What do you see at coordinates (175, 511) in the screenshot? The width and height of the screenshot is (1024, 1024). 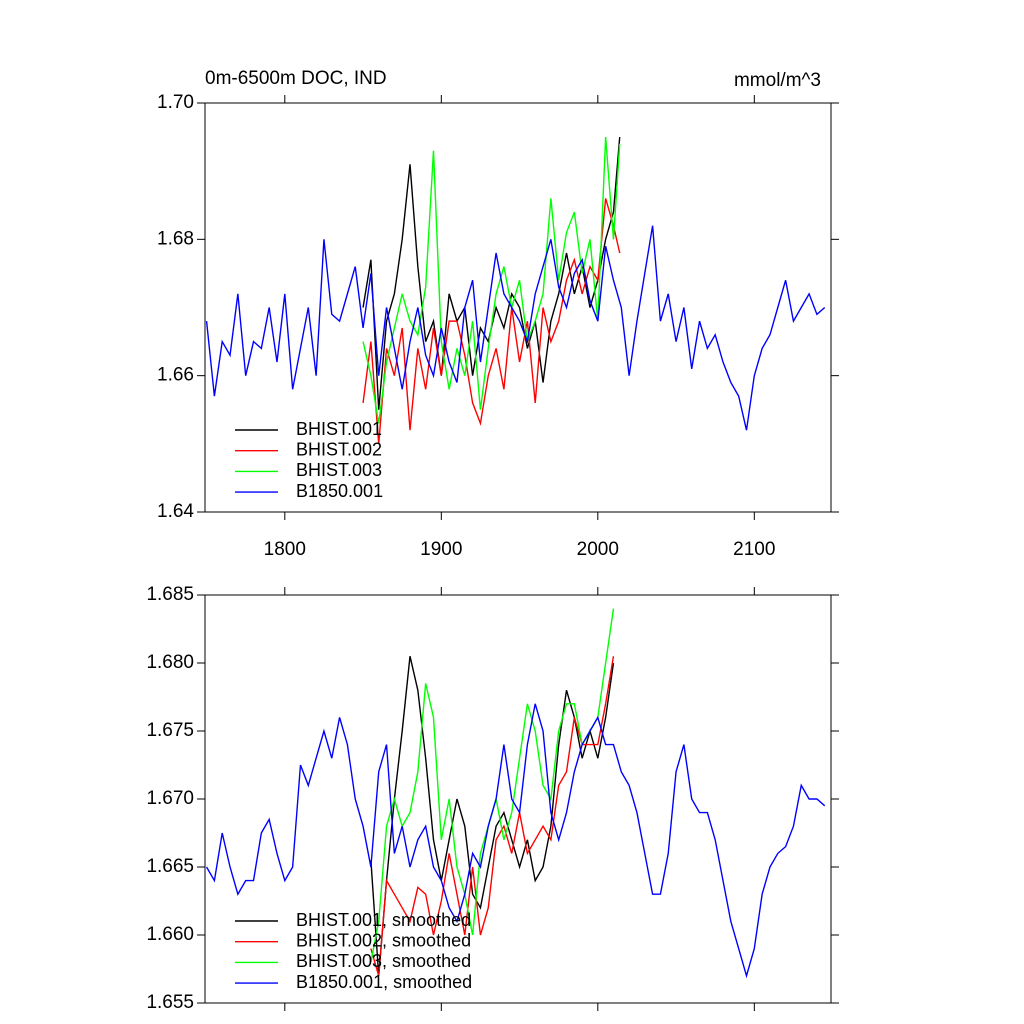 I see `y-tick-label: 1.64` at bounding box center [175, 511].